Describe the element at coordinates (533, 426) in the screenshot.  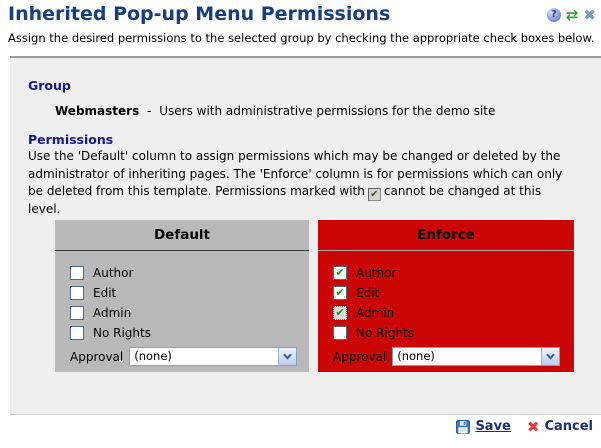
I see `cancel-icon: ✖` at that location.